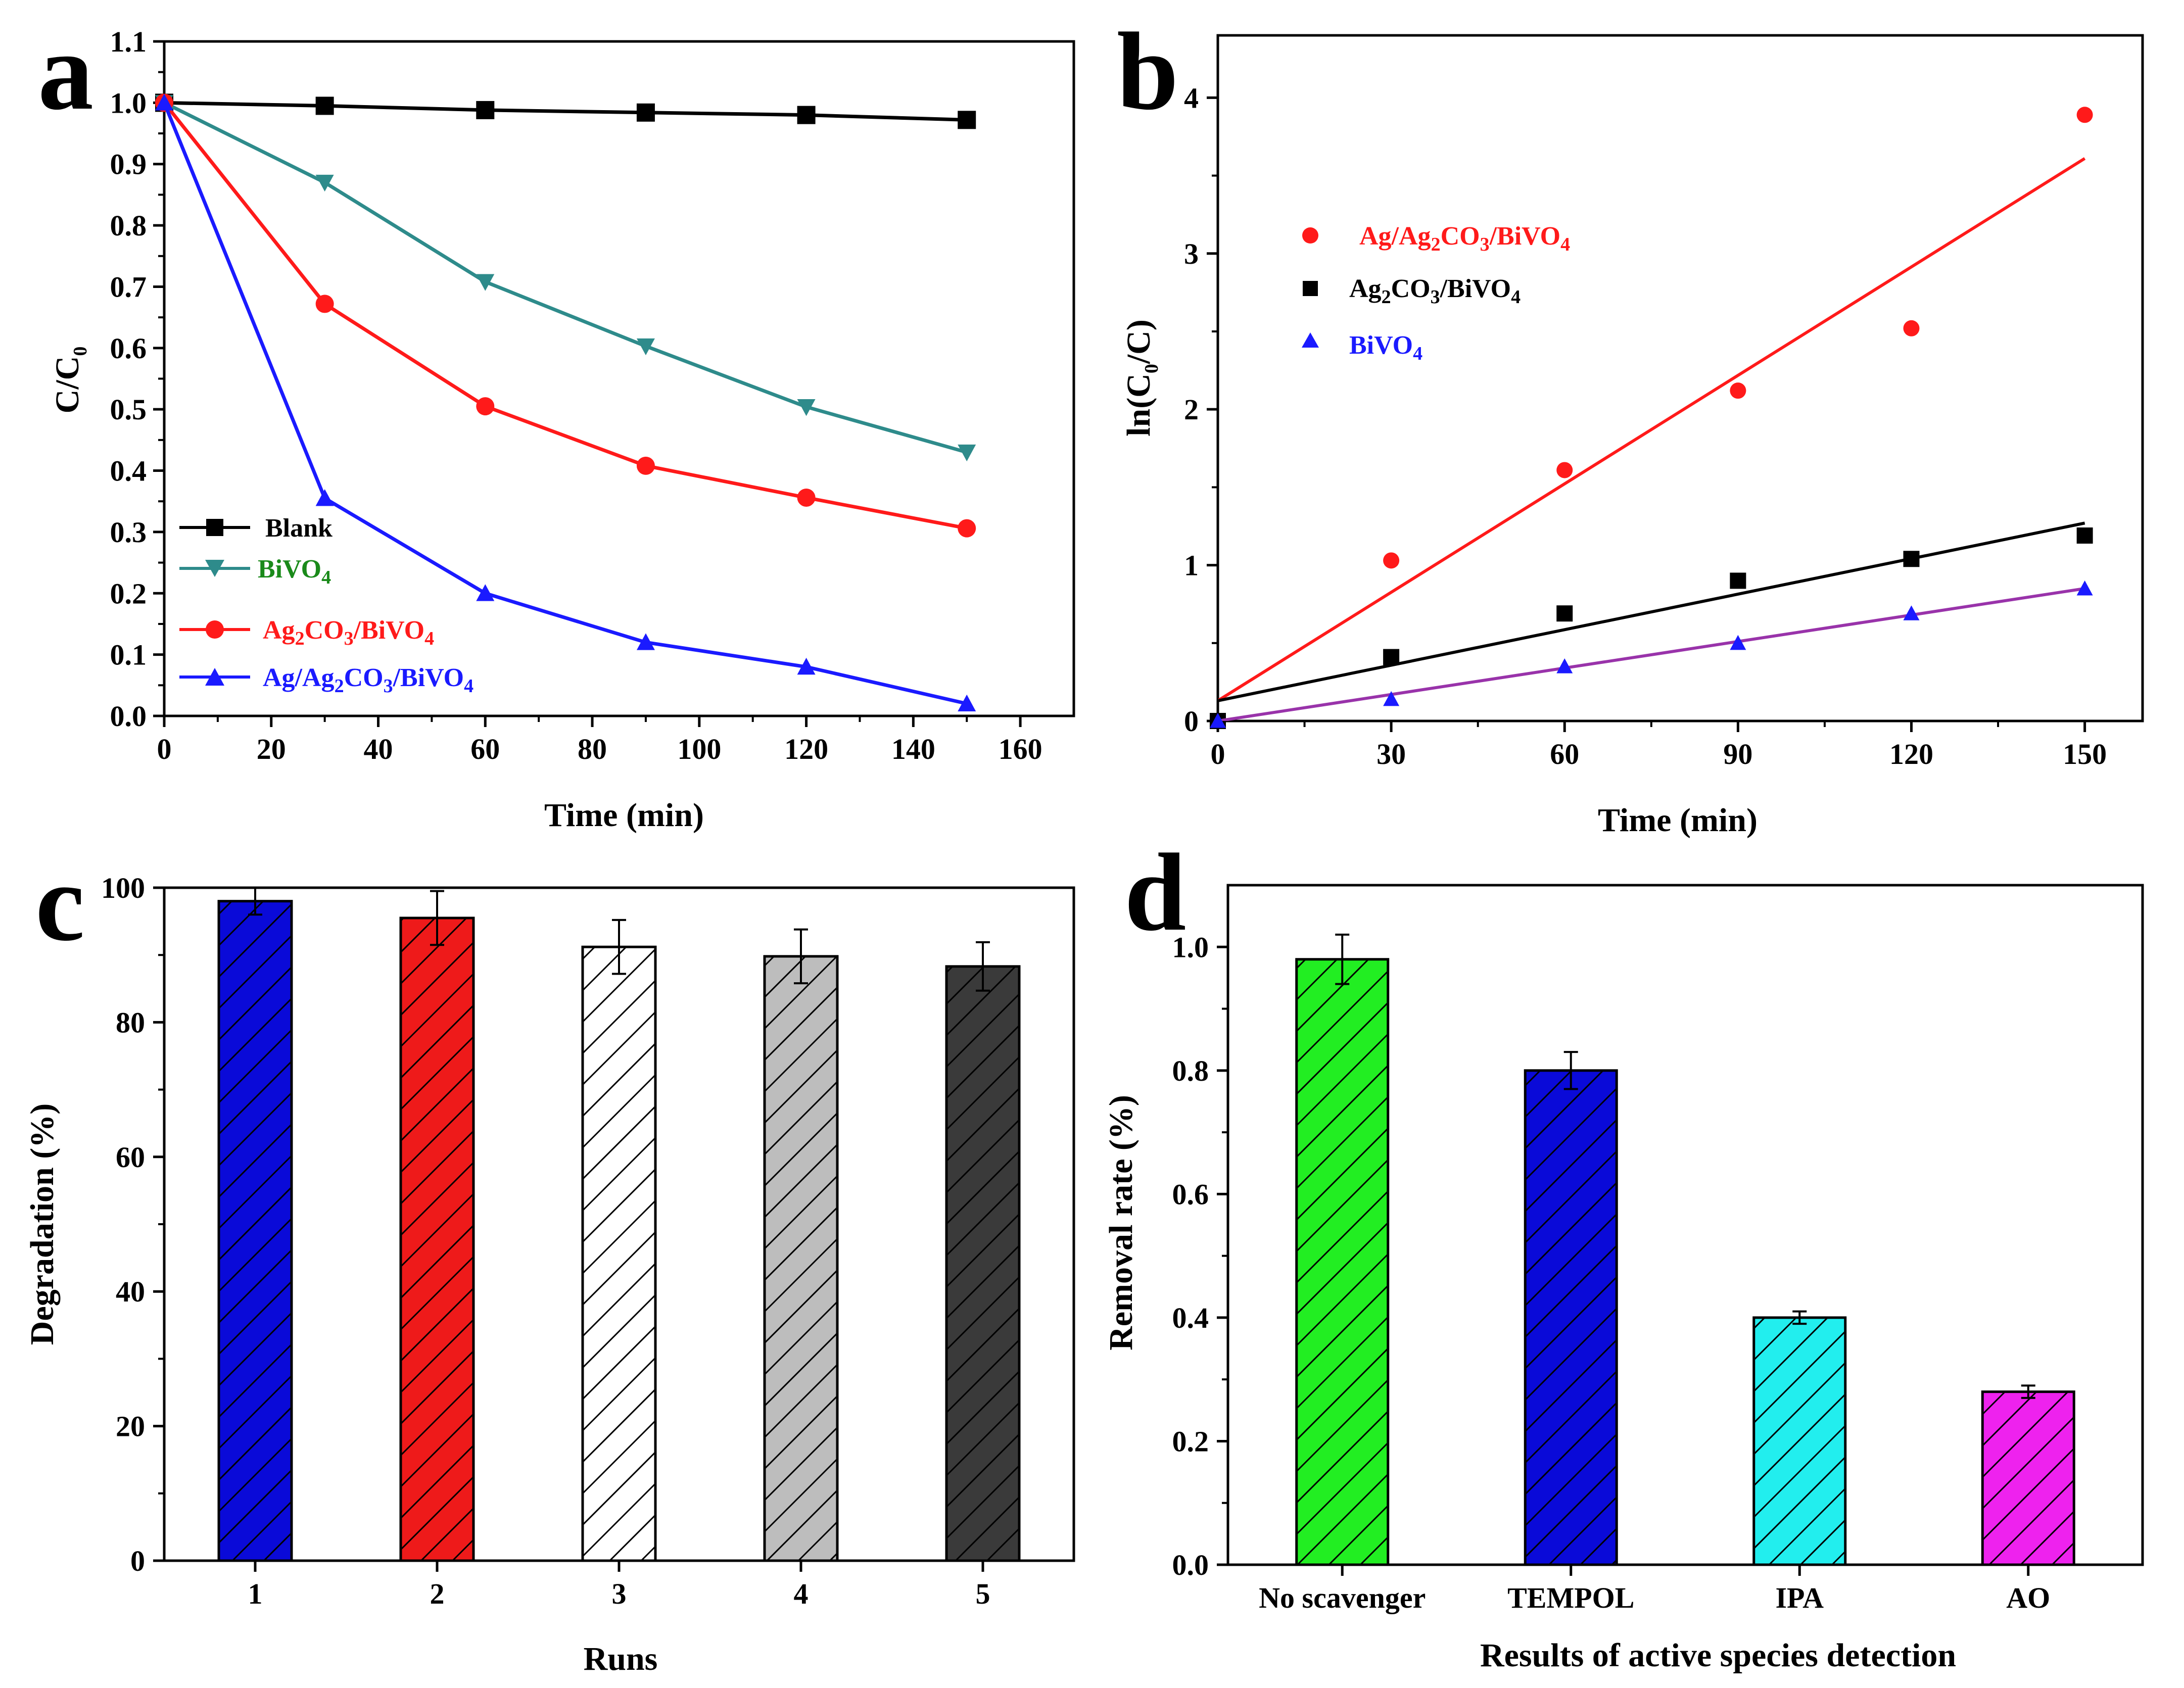  What do you see at coordinates (2085, 754) in the screenshot?
I see `x-tick-label: 150` at bounding box center [2085, 754].